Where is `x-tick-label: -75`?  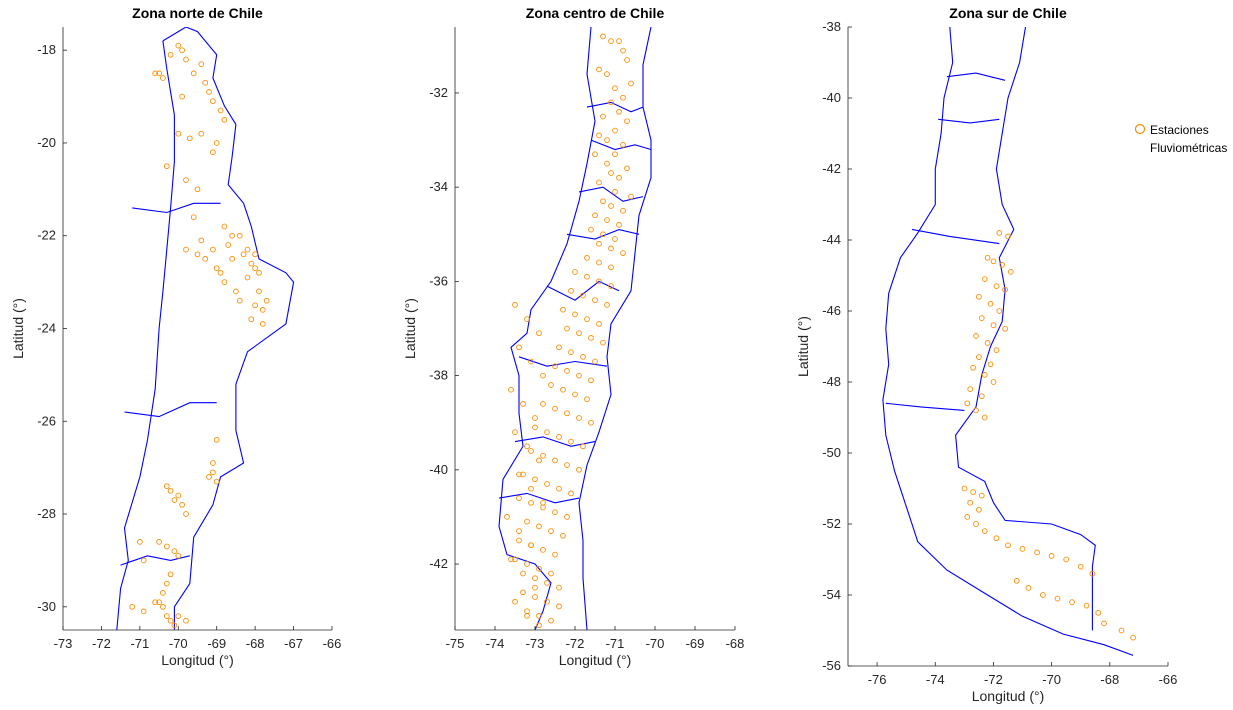
x-tick-label: -75 is located at coordinates (455, 643).